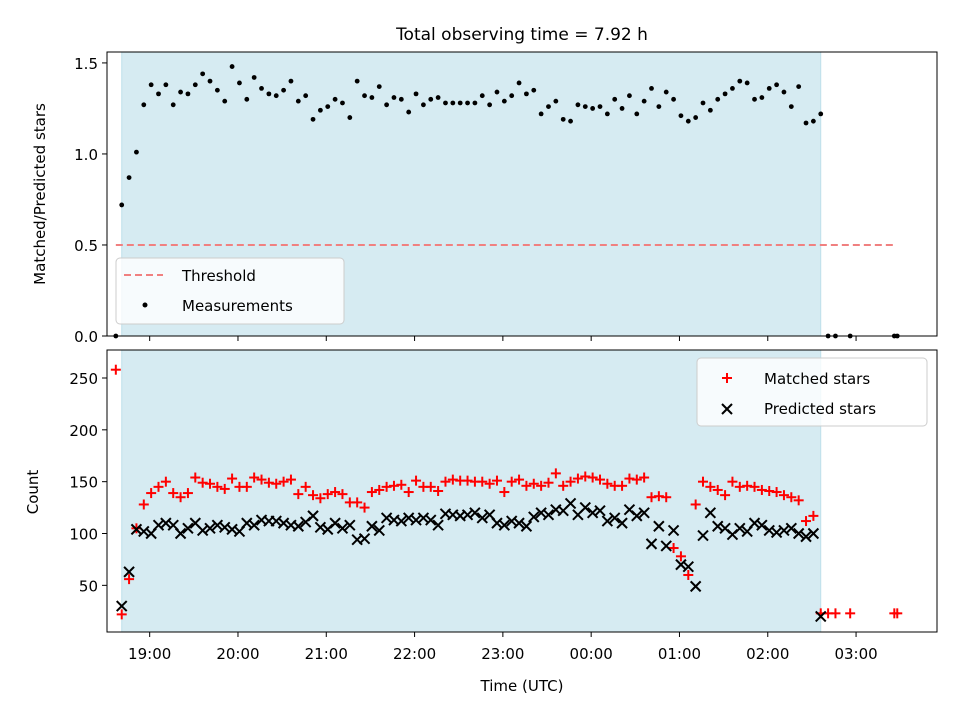  What do you see at coordinates (679, 654) in the screenshot?
I see `bottom-x-tick-label: 01:00` at bounding box center [679, 654].